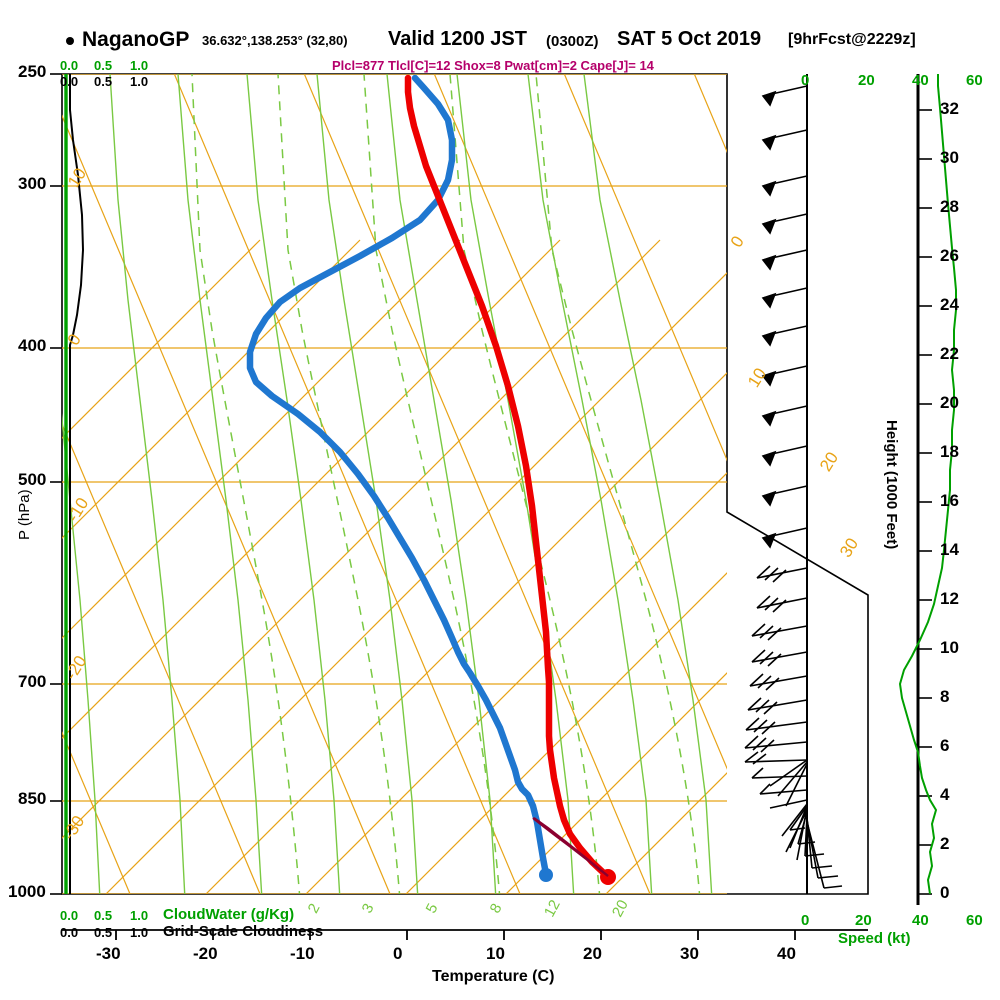 This screenshot has height=1000, width=1000. What do you see at coordinates (949, 451) in the screenshot?
I see `height-tick-18: 18` at bounding box center [949, 451].